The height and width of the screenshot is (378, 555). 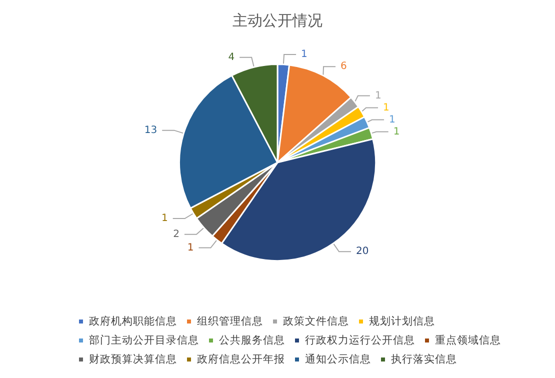 I want to click on legend-label: 执行落实信息, so click(x=424, y=359).